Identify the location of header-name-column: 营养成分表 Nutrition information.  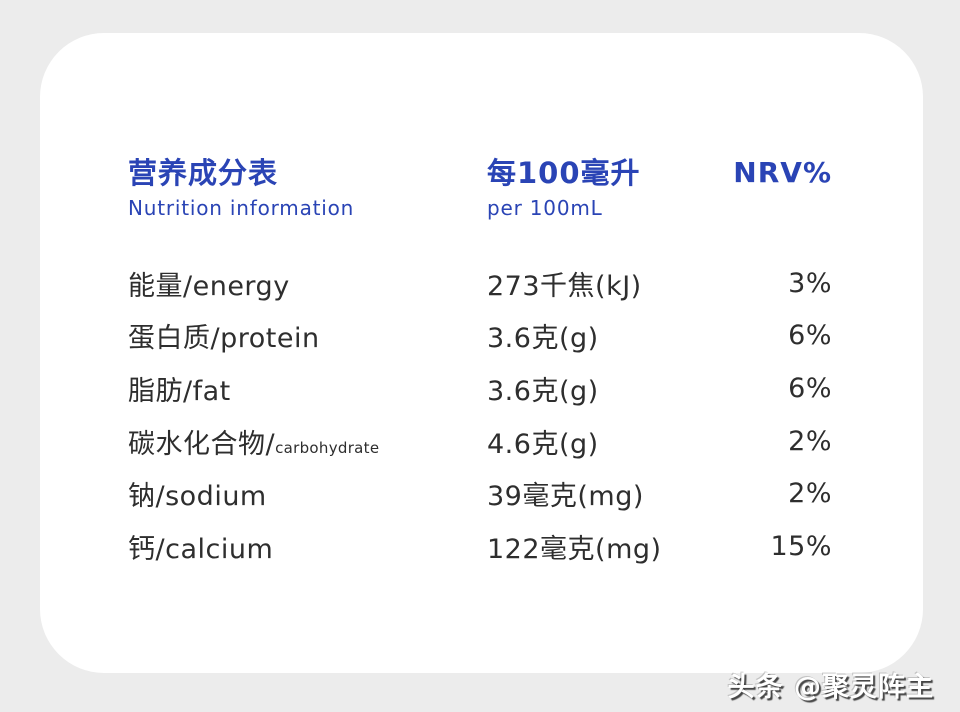
(307, 188).